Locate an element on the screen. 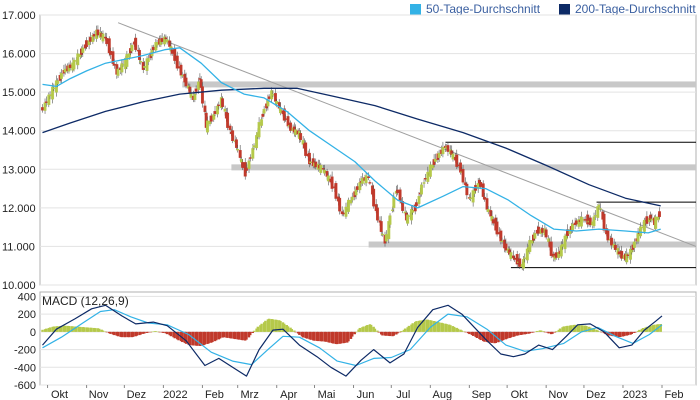  x-tick-label: 2022 is located at coordinates (175, 394).